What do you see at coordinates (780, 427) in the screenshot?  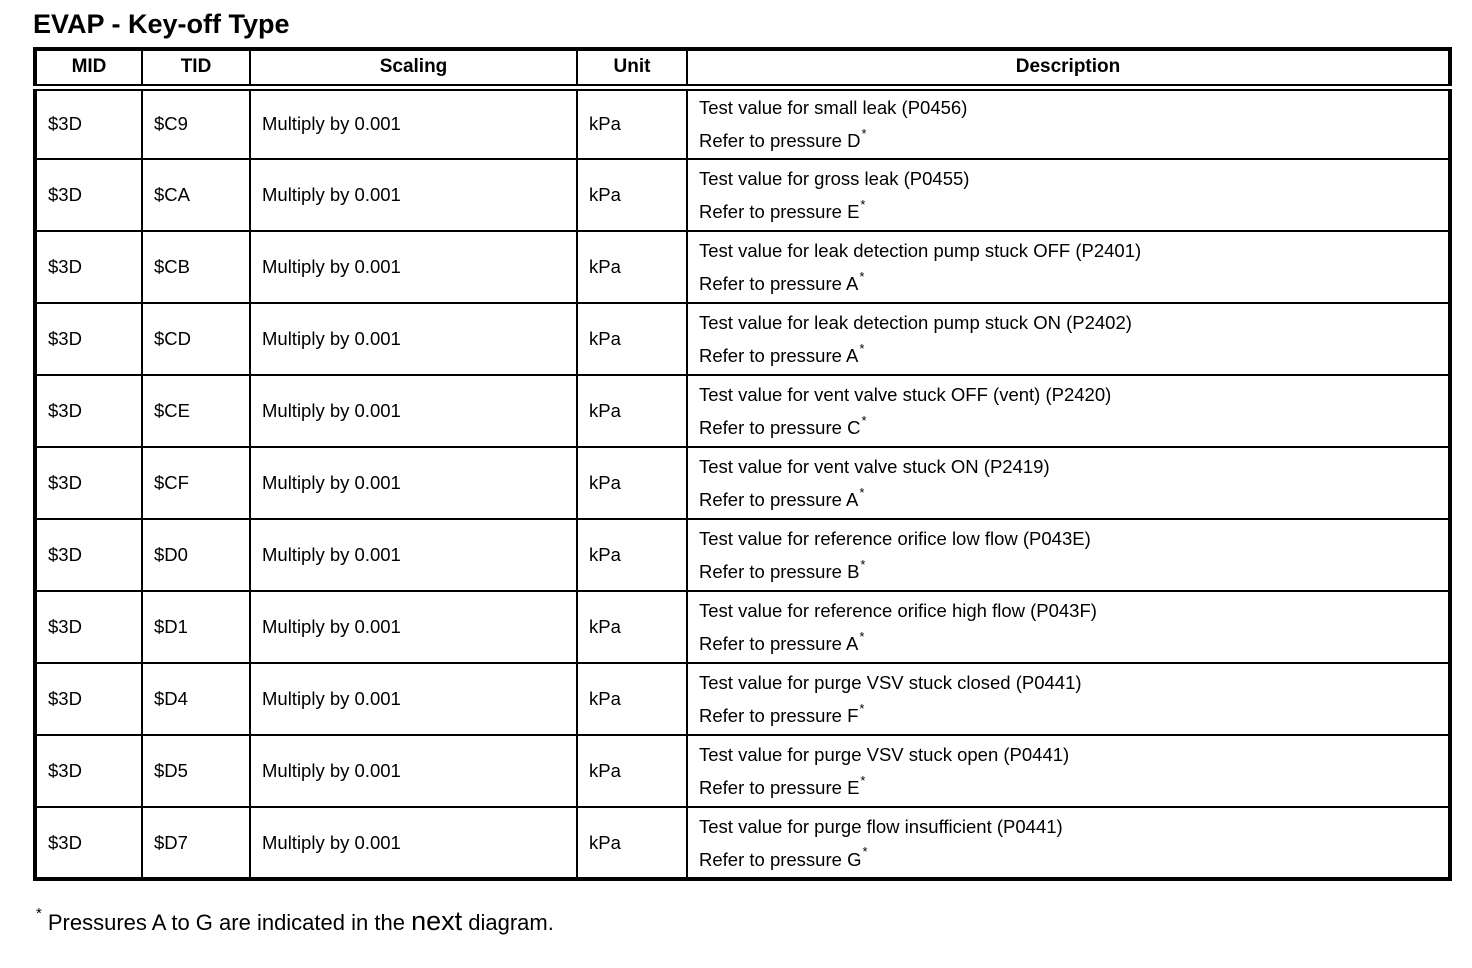 I see `description-line-2-text: Refer to pressure C` at bounding box center [780, 427].